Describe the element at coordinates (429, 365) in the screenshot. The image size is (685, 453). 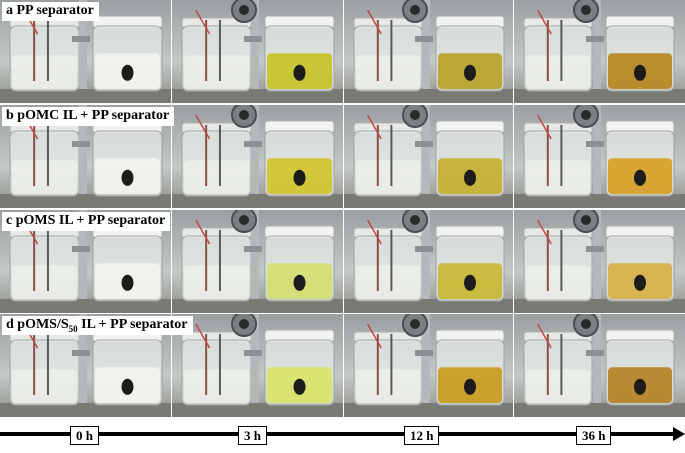
I see `photo-d-12h` at that location.